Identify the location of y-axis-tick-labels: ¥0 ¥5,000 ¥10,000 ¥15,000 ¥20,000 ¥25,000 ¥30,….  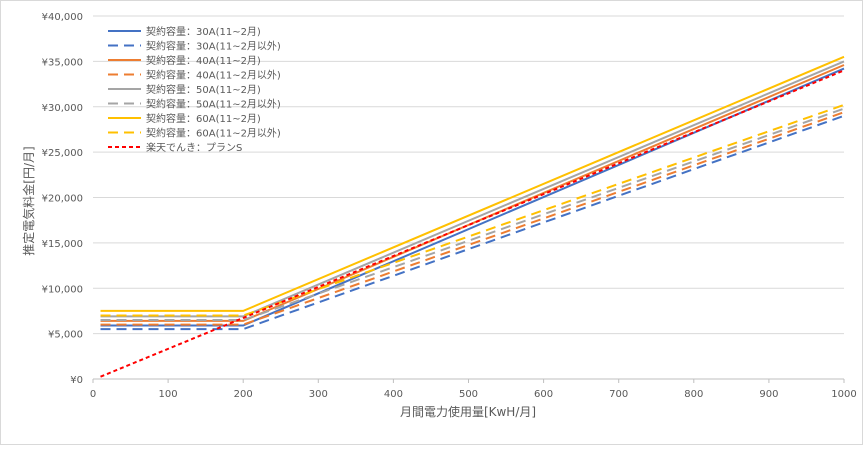
(62, 199).